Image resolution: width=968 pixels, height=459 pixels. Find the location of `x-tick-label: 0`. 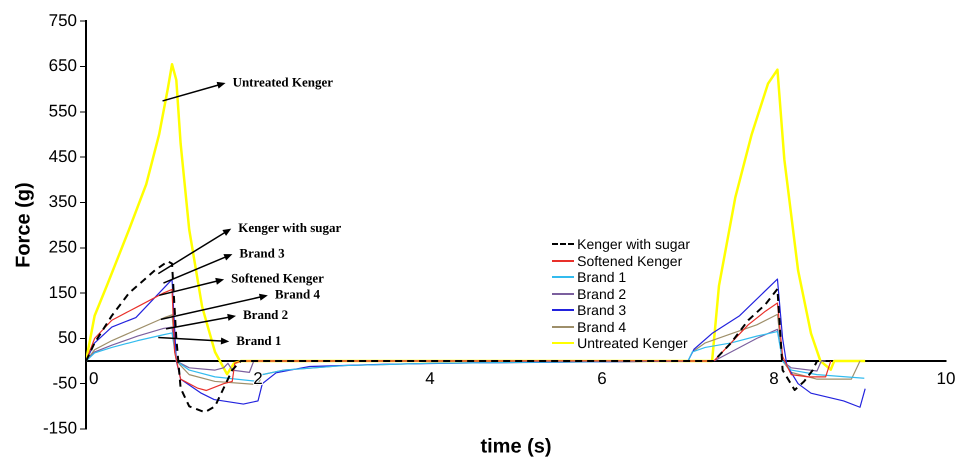

x-tick-label: 0 is located at coordinates (93, 378).